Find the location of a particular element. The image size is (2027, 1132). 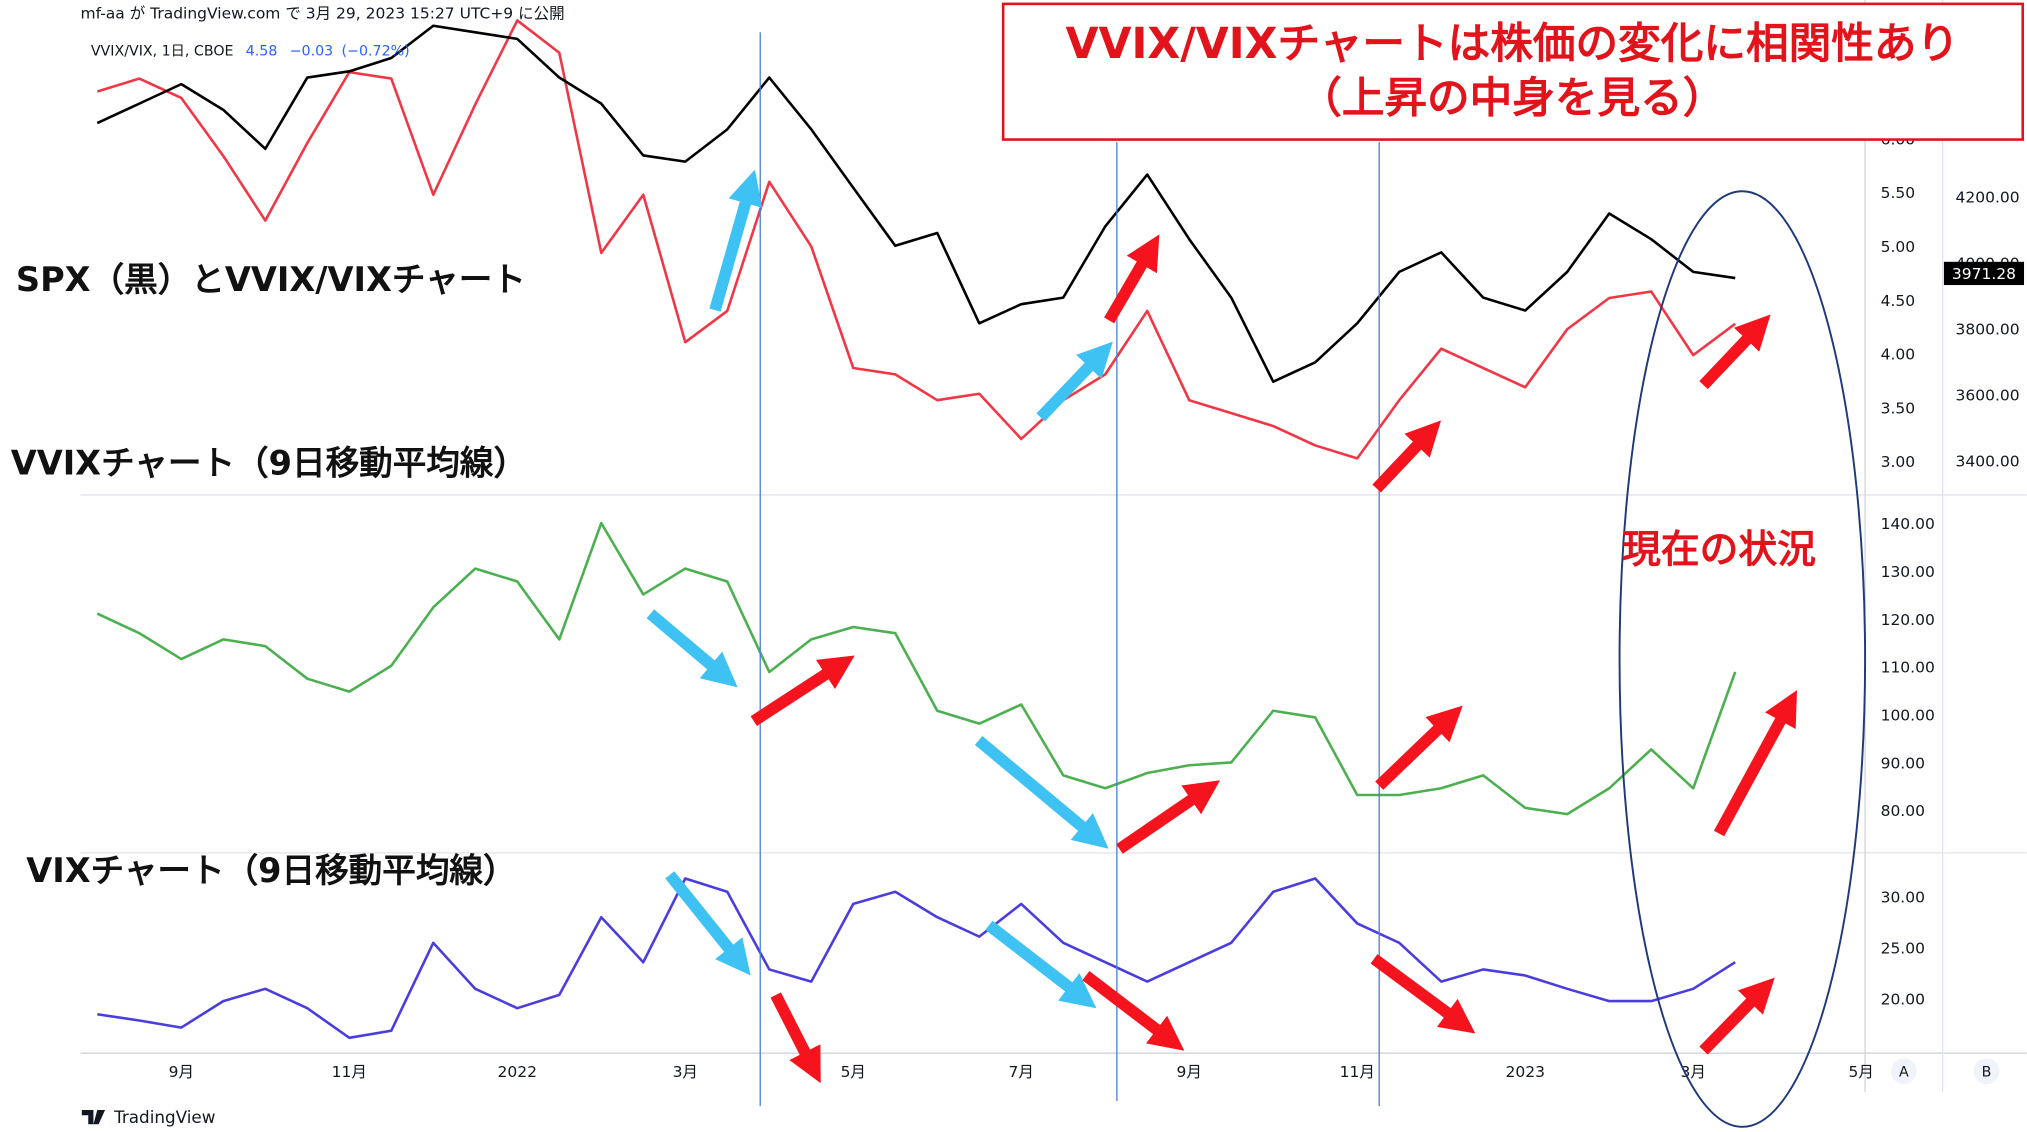

logo is located at coordinates (93, 1117).